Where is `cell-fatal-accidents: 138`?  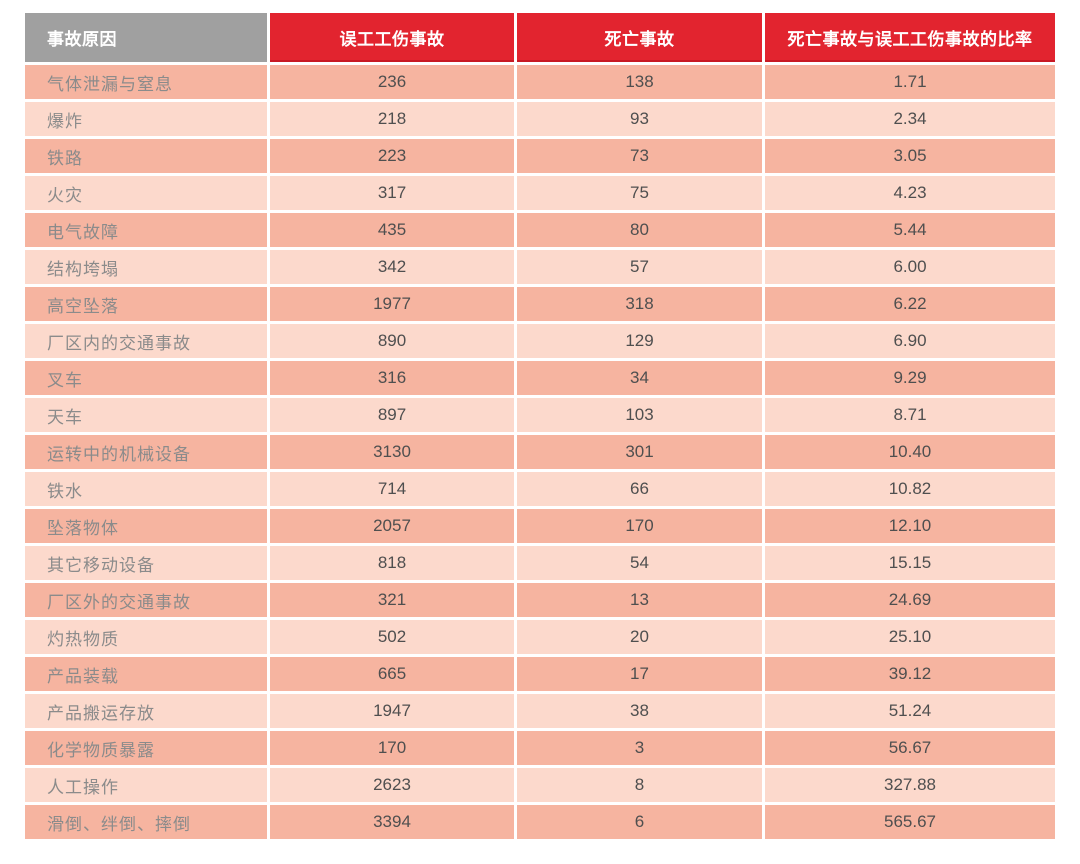 cell-fatal-accidents: 138 is located at coordinates (639, 82).